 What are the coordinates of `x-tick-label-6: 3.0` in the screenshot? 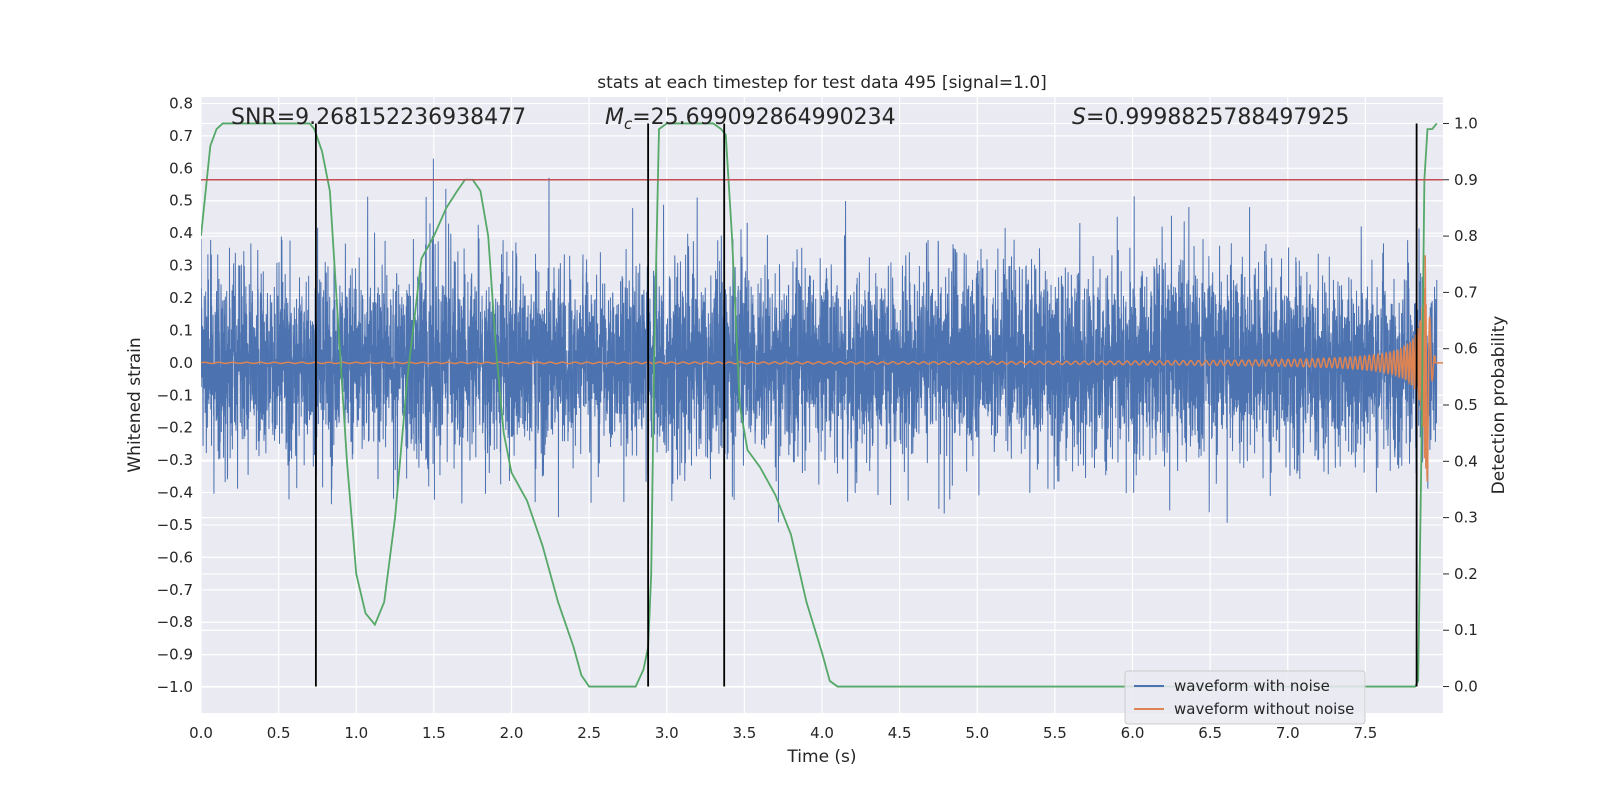 It's located at (667, 733).